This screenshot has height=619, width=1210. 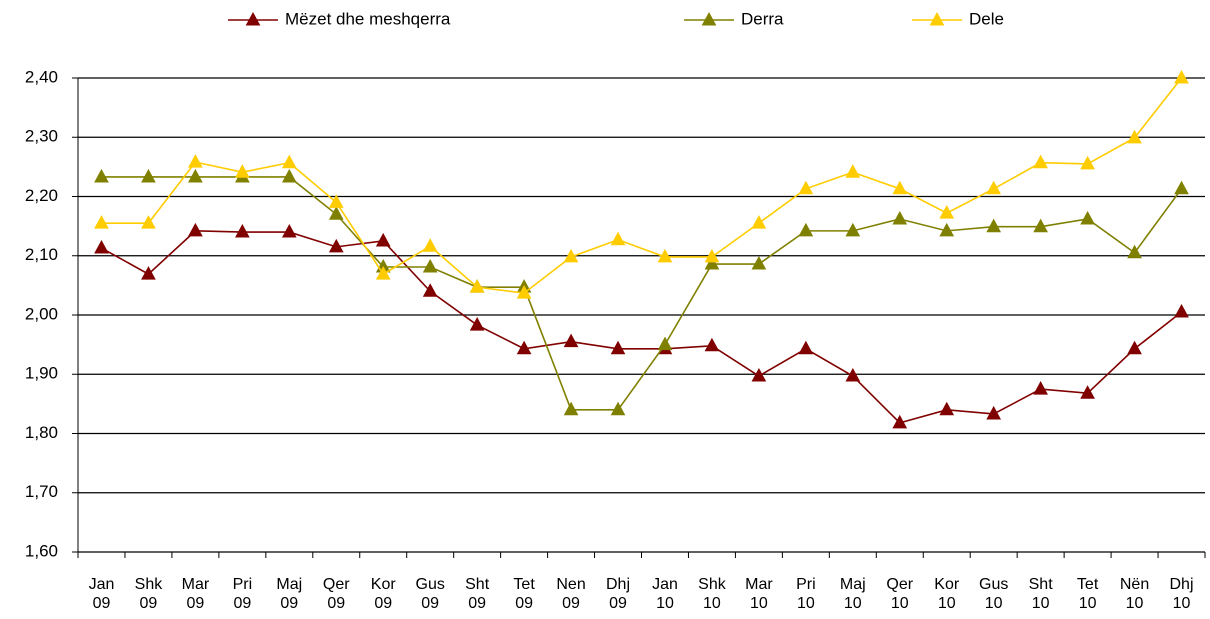 What do you see at coordinates (41, 432) in the screenshot?
I see `y-tick-label: 1,80` at bounding box center [41, 432].